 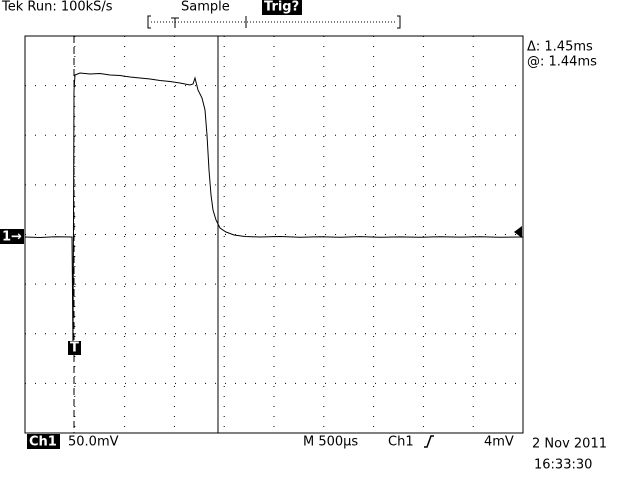 What do you see at coordinates (429, 441) in the screenshot?
I see `trigger-slope` at bounding box center [429, 441].